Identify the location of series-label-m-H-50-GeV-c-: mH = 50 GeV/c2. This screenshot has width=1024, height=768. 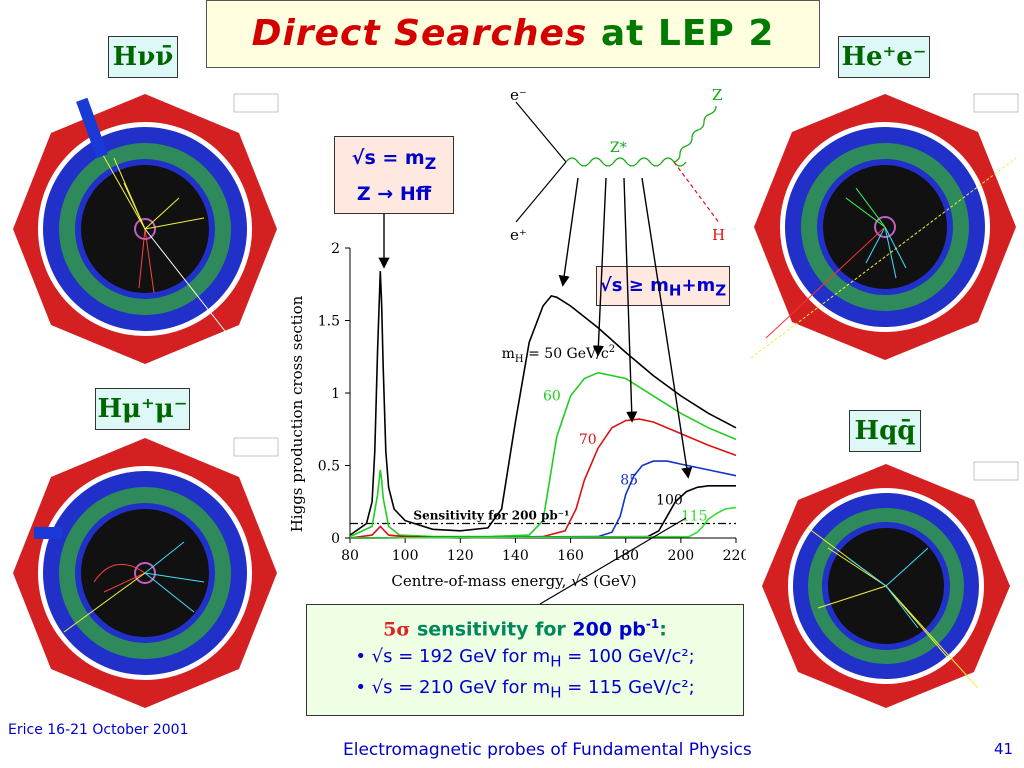
(558, 354).